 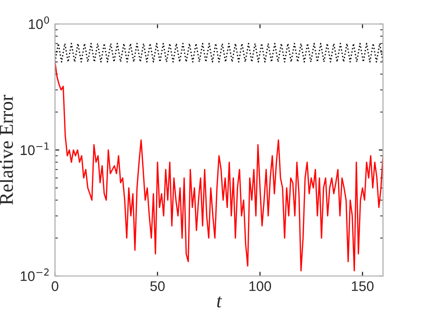 I want to click on y-tick-label: 10$^{−1}$, so click(x=34, y=149).